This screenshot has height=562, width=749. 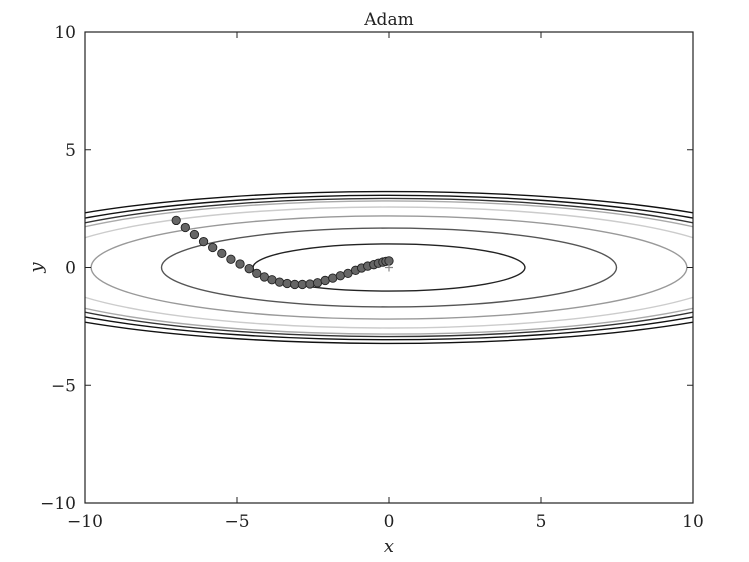 I want to click on y-tick-label: 0, so click(x=70, y=269).